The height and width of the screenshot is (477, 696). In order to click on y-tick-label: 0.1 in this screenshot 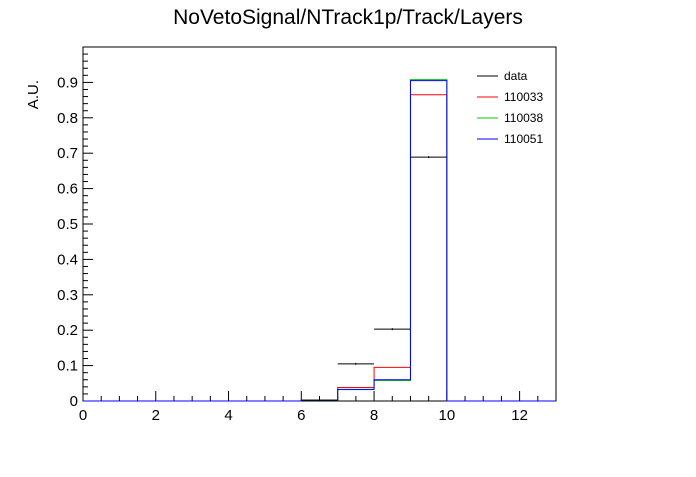, I will do `click(67, 366)`.